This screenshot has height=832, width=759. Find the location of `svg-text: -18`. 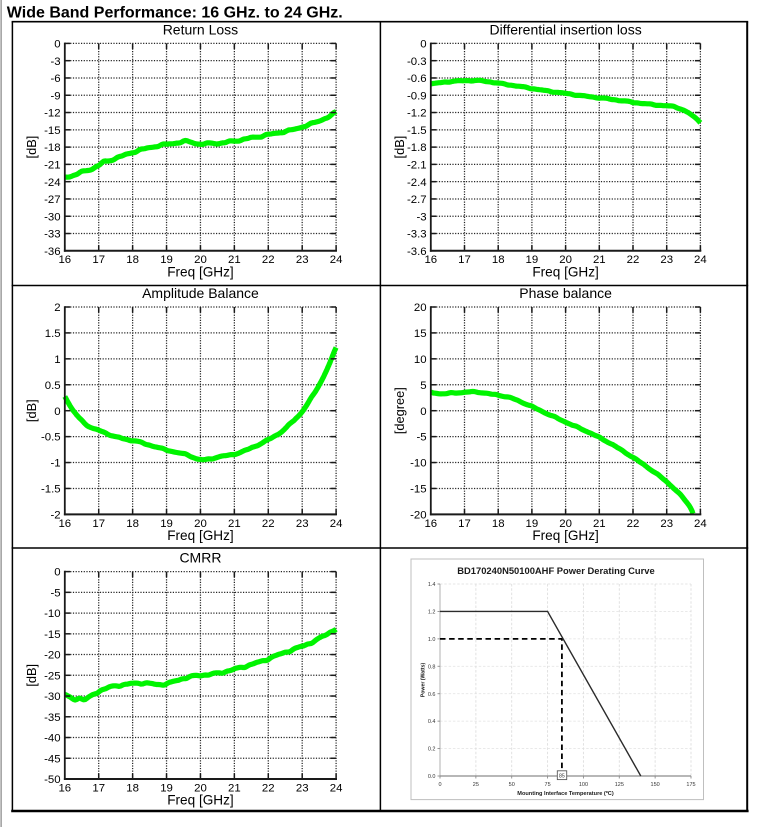

svg-text: -18 is located at coordinates (52, 148).